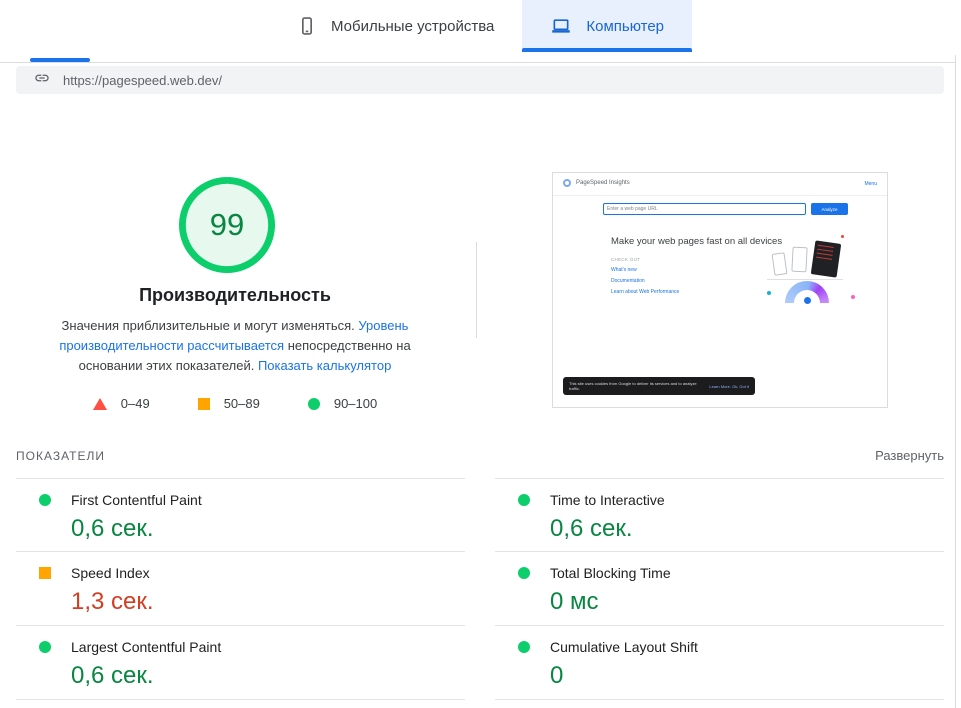 The height and width of the screenshot is (708, 961). I want to click on thumb-site-title: PageSpeed Insights, so click(603, 183).